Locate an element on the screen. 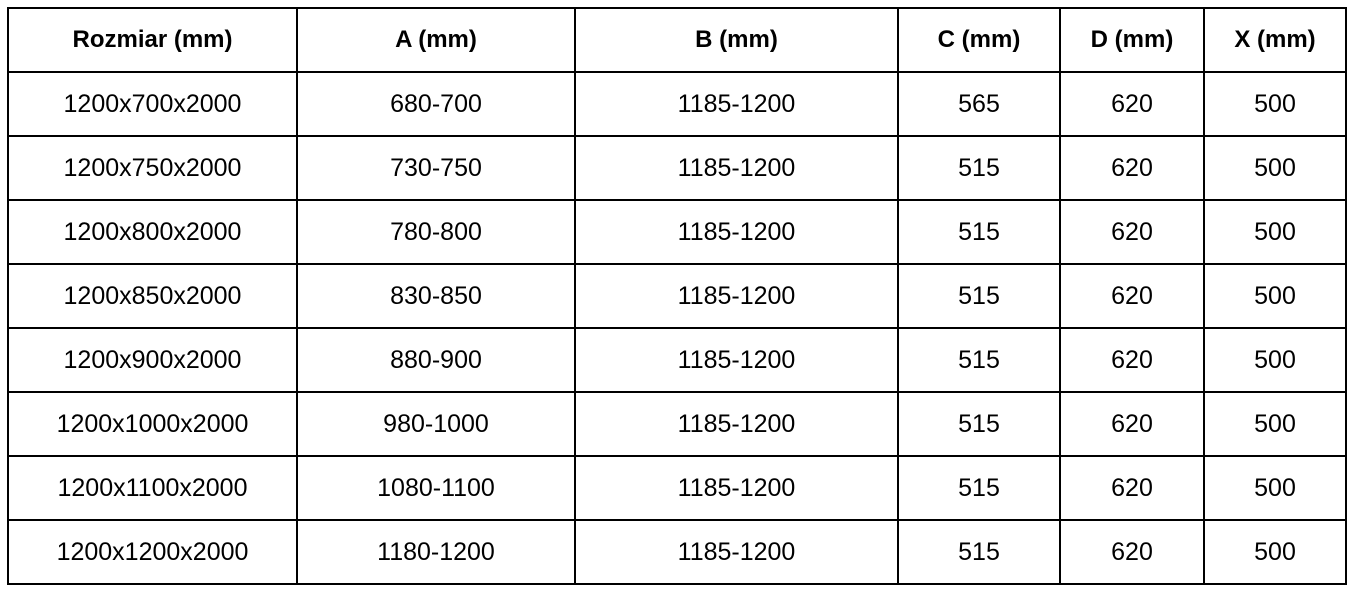 This screenshot has height=591, width=1355. table-row: 1200x900x2000 880-900 1185-1200 515 620 500 is located at coordinates (677, 360).